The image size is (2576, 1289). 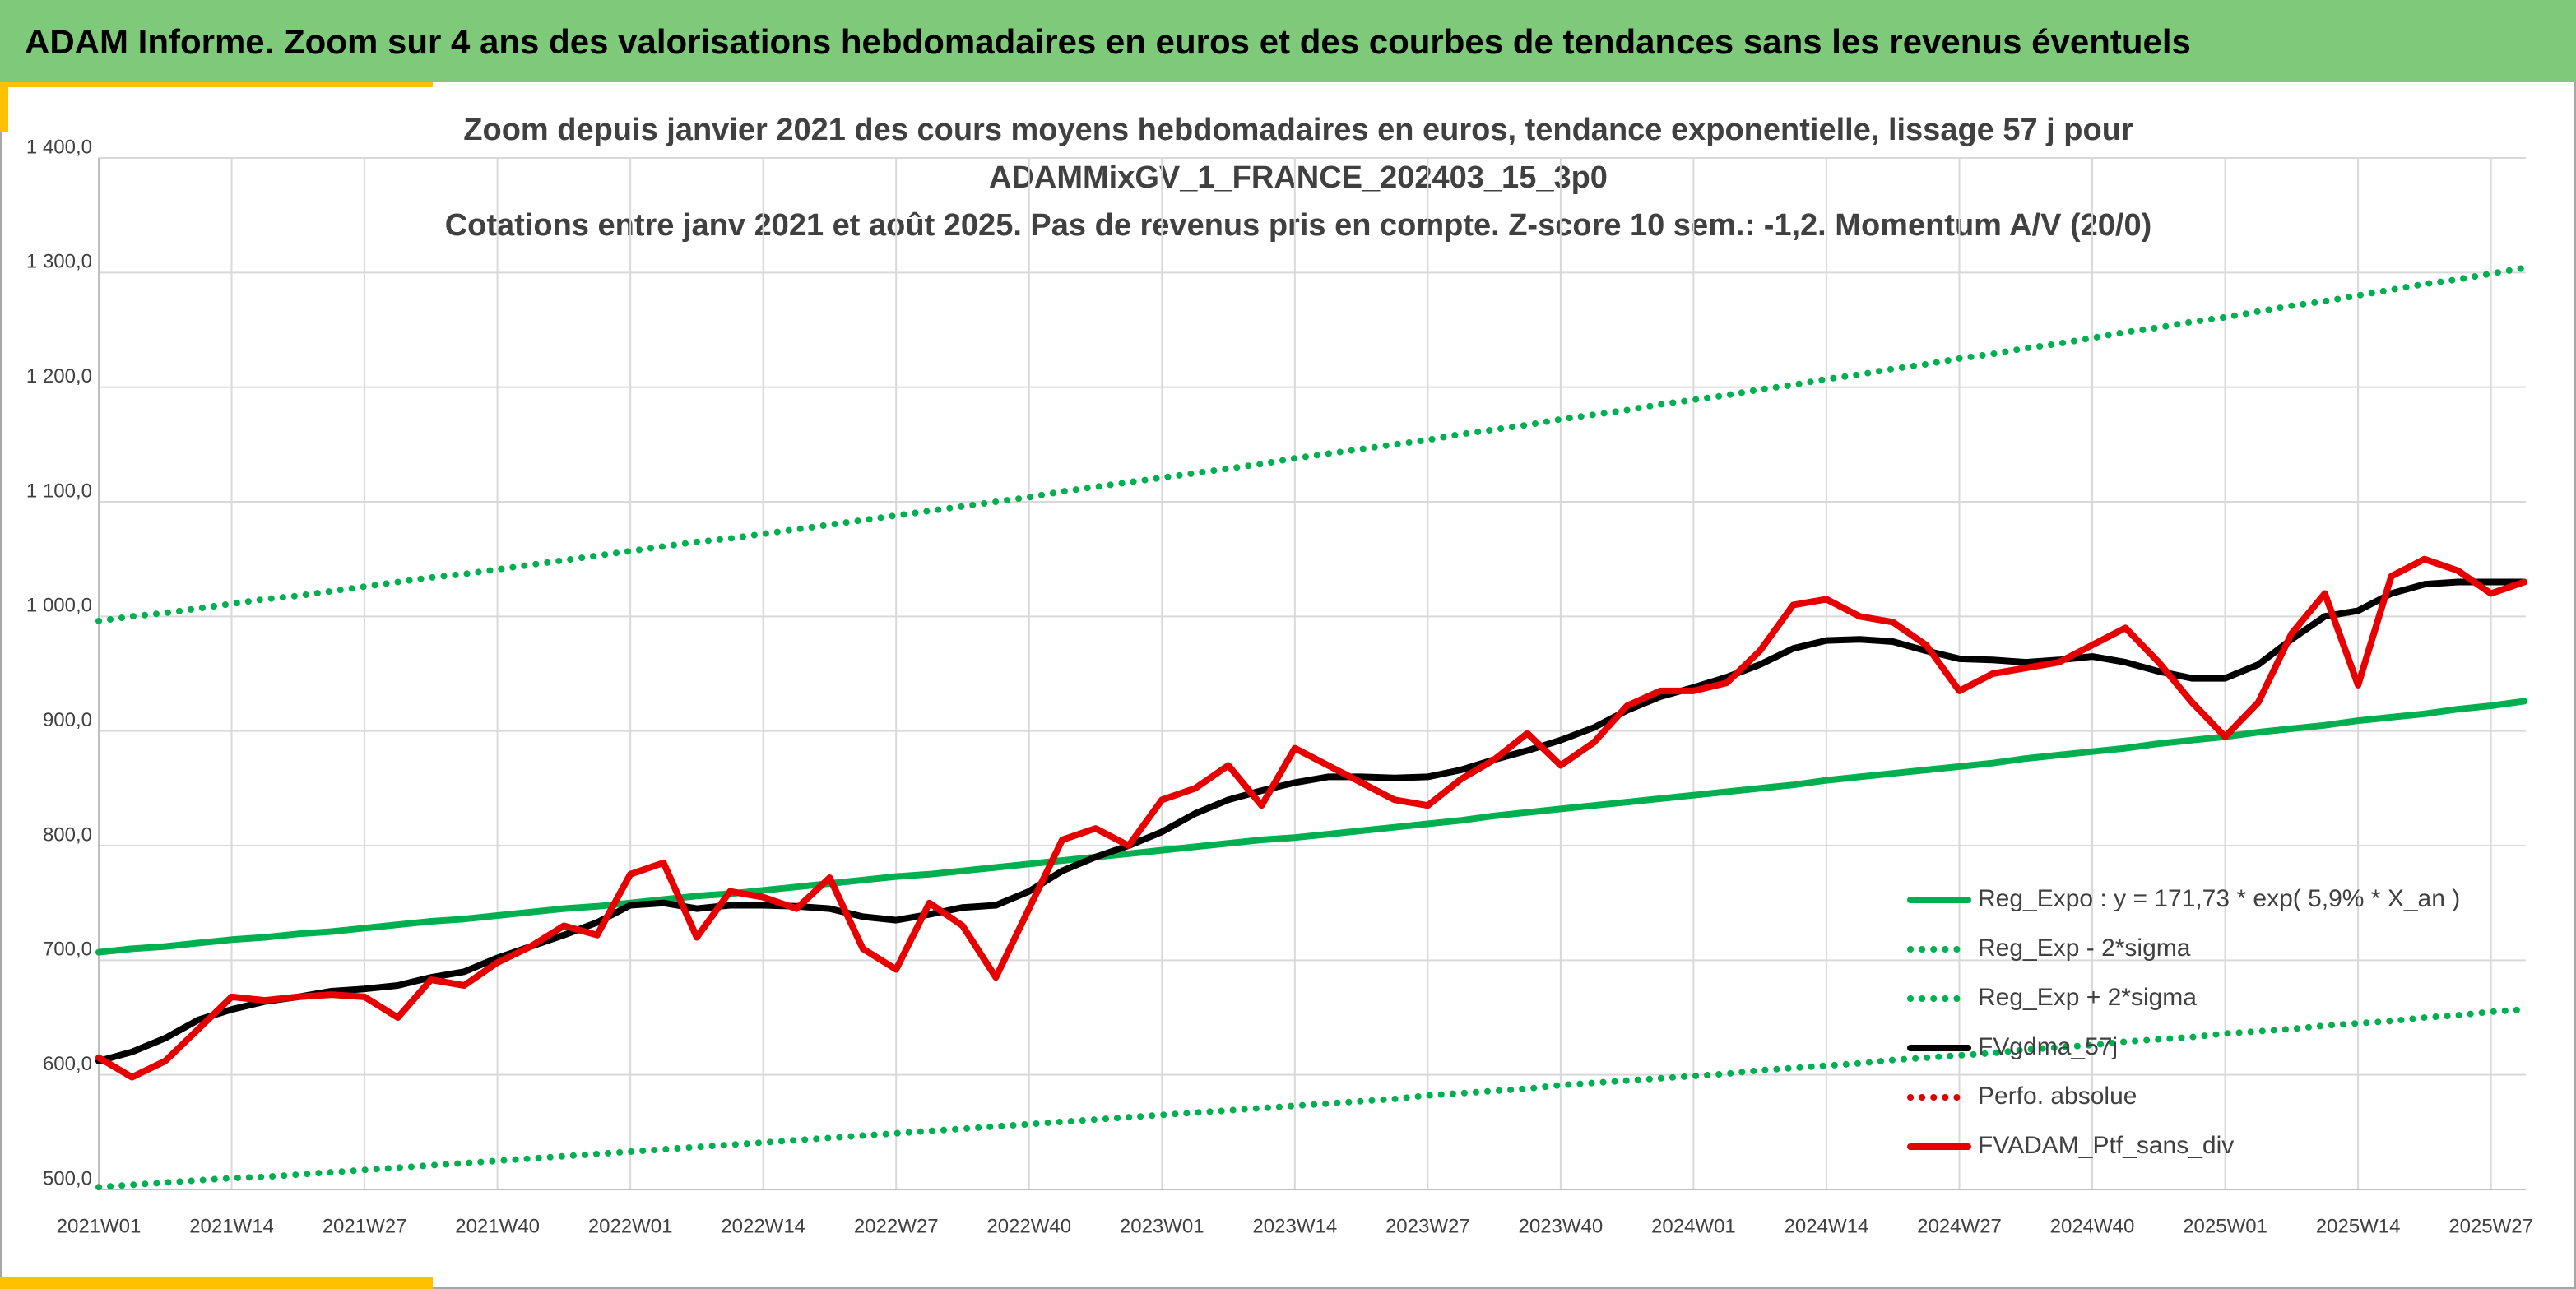 What do you see at coordinates (99, 1226) in the screenshot?
I see `x-tick-label: 2021W01` at bounding box center [99, 1226].